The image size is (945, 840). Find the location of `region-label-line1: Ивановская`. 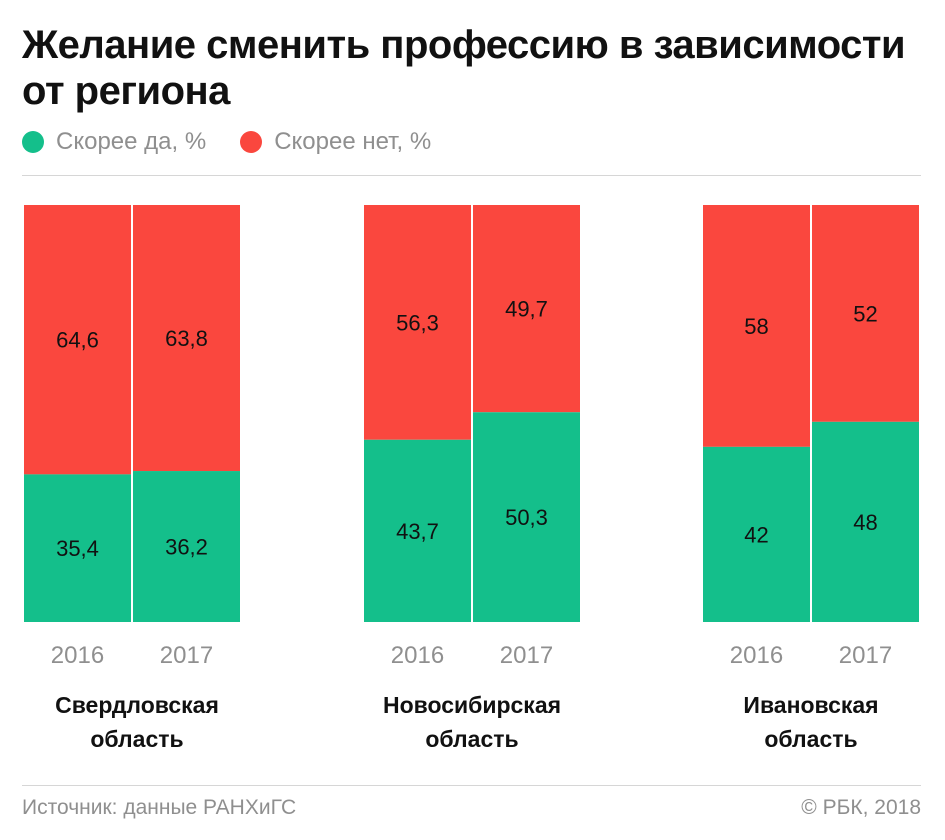

region-label-line1: Ивановская is located at coordinates (811, 705).